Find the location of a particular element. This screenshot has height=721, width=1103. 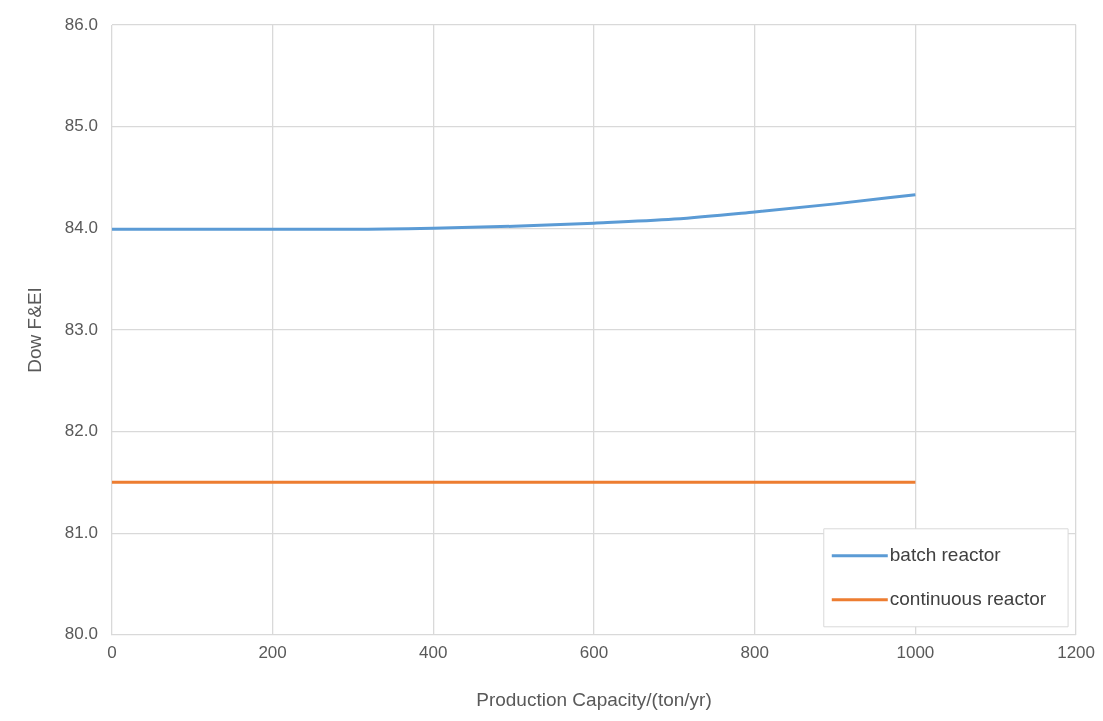

x-tick-label: 0 is located at coordinates (112, 652).